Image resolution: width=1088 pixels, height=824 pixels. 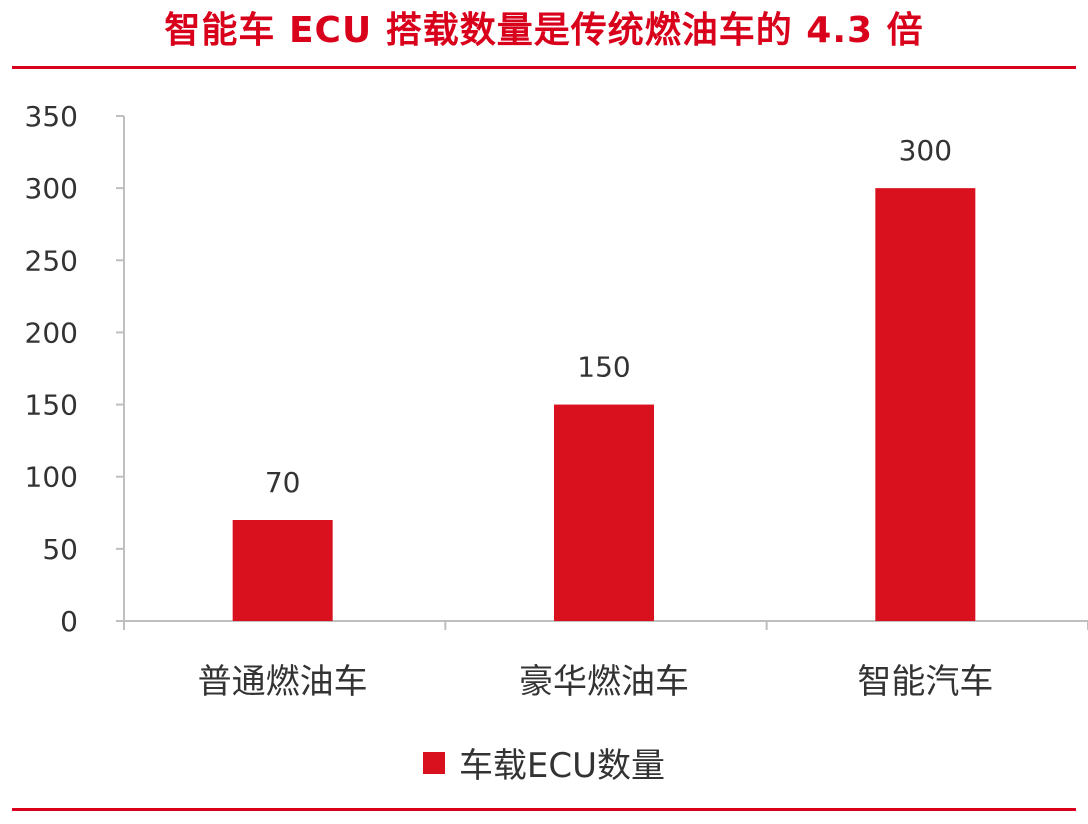 I want to click on y-tick-label: 100, so click(x=51, y=477).